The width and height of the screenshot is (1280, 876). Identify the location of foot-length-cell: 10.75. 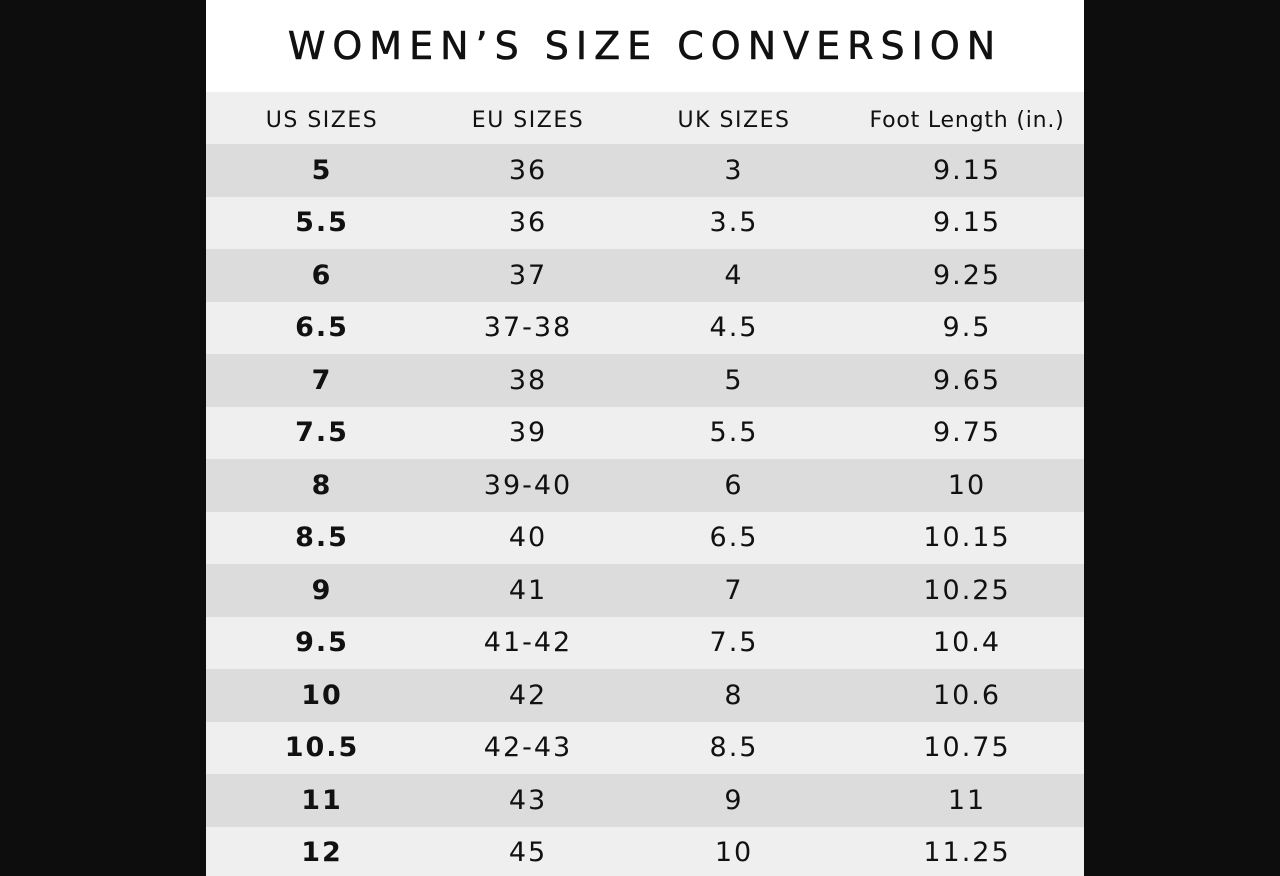
(967, 748).